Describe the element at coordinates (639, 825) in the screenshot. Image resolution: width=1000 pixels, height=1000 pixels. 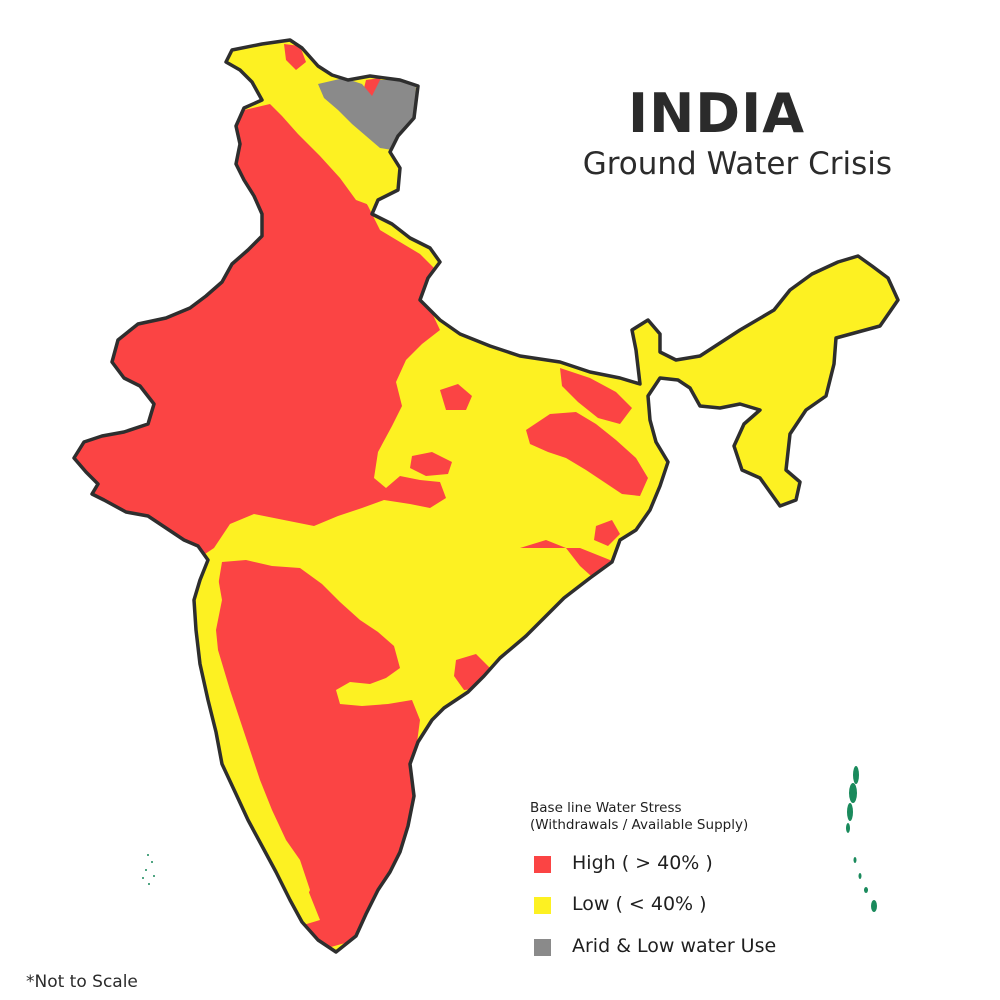
I see `legend-heading-line2: (Withdrawals / Available Supply)` at that location.